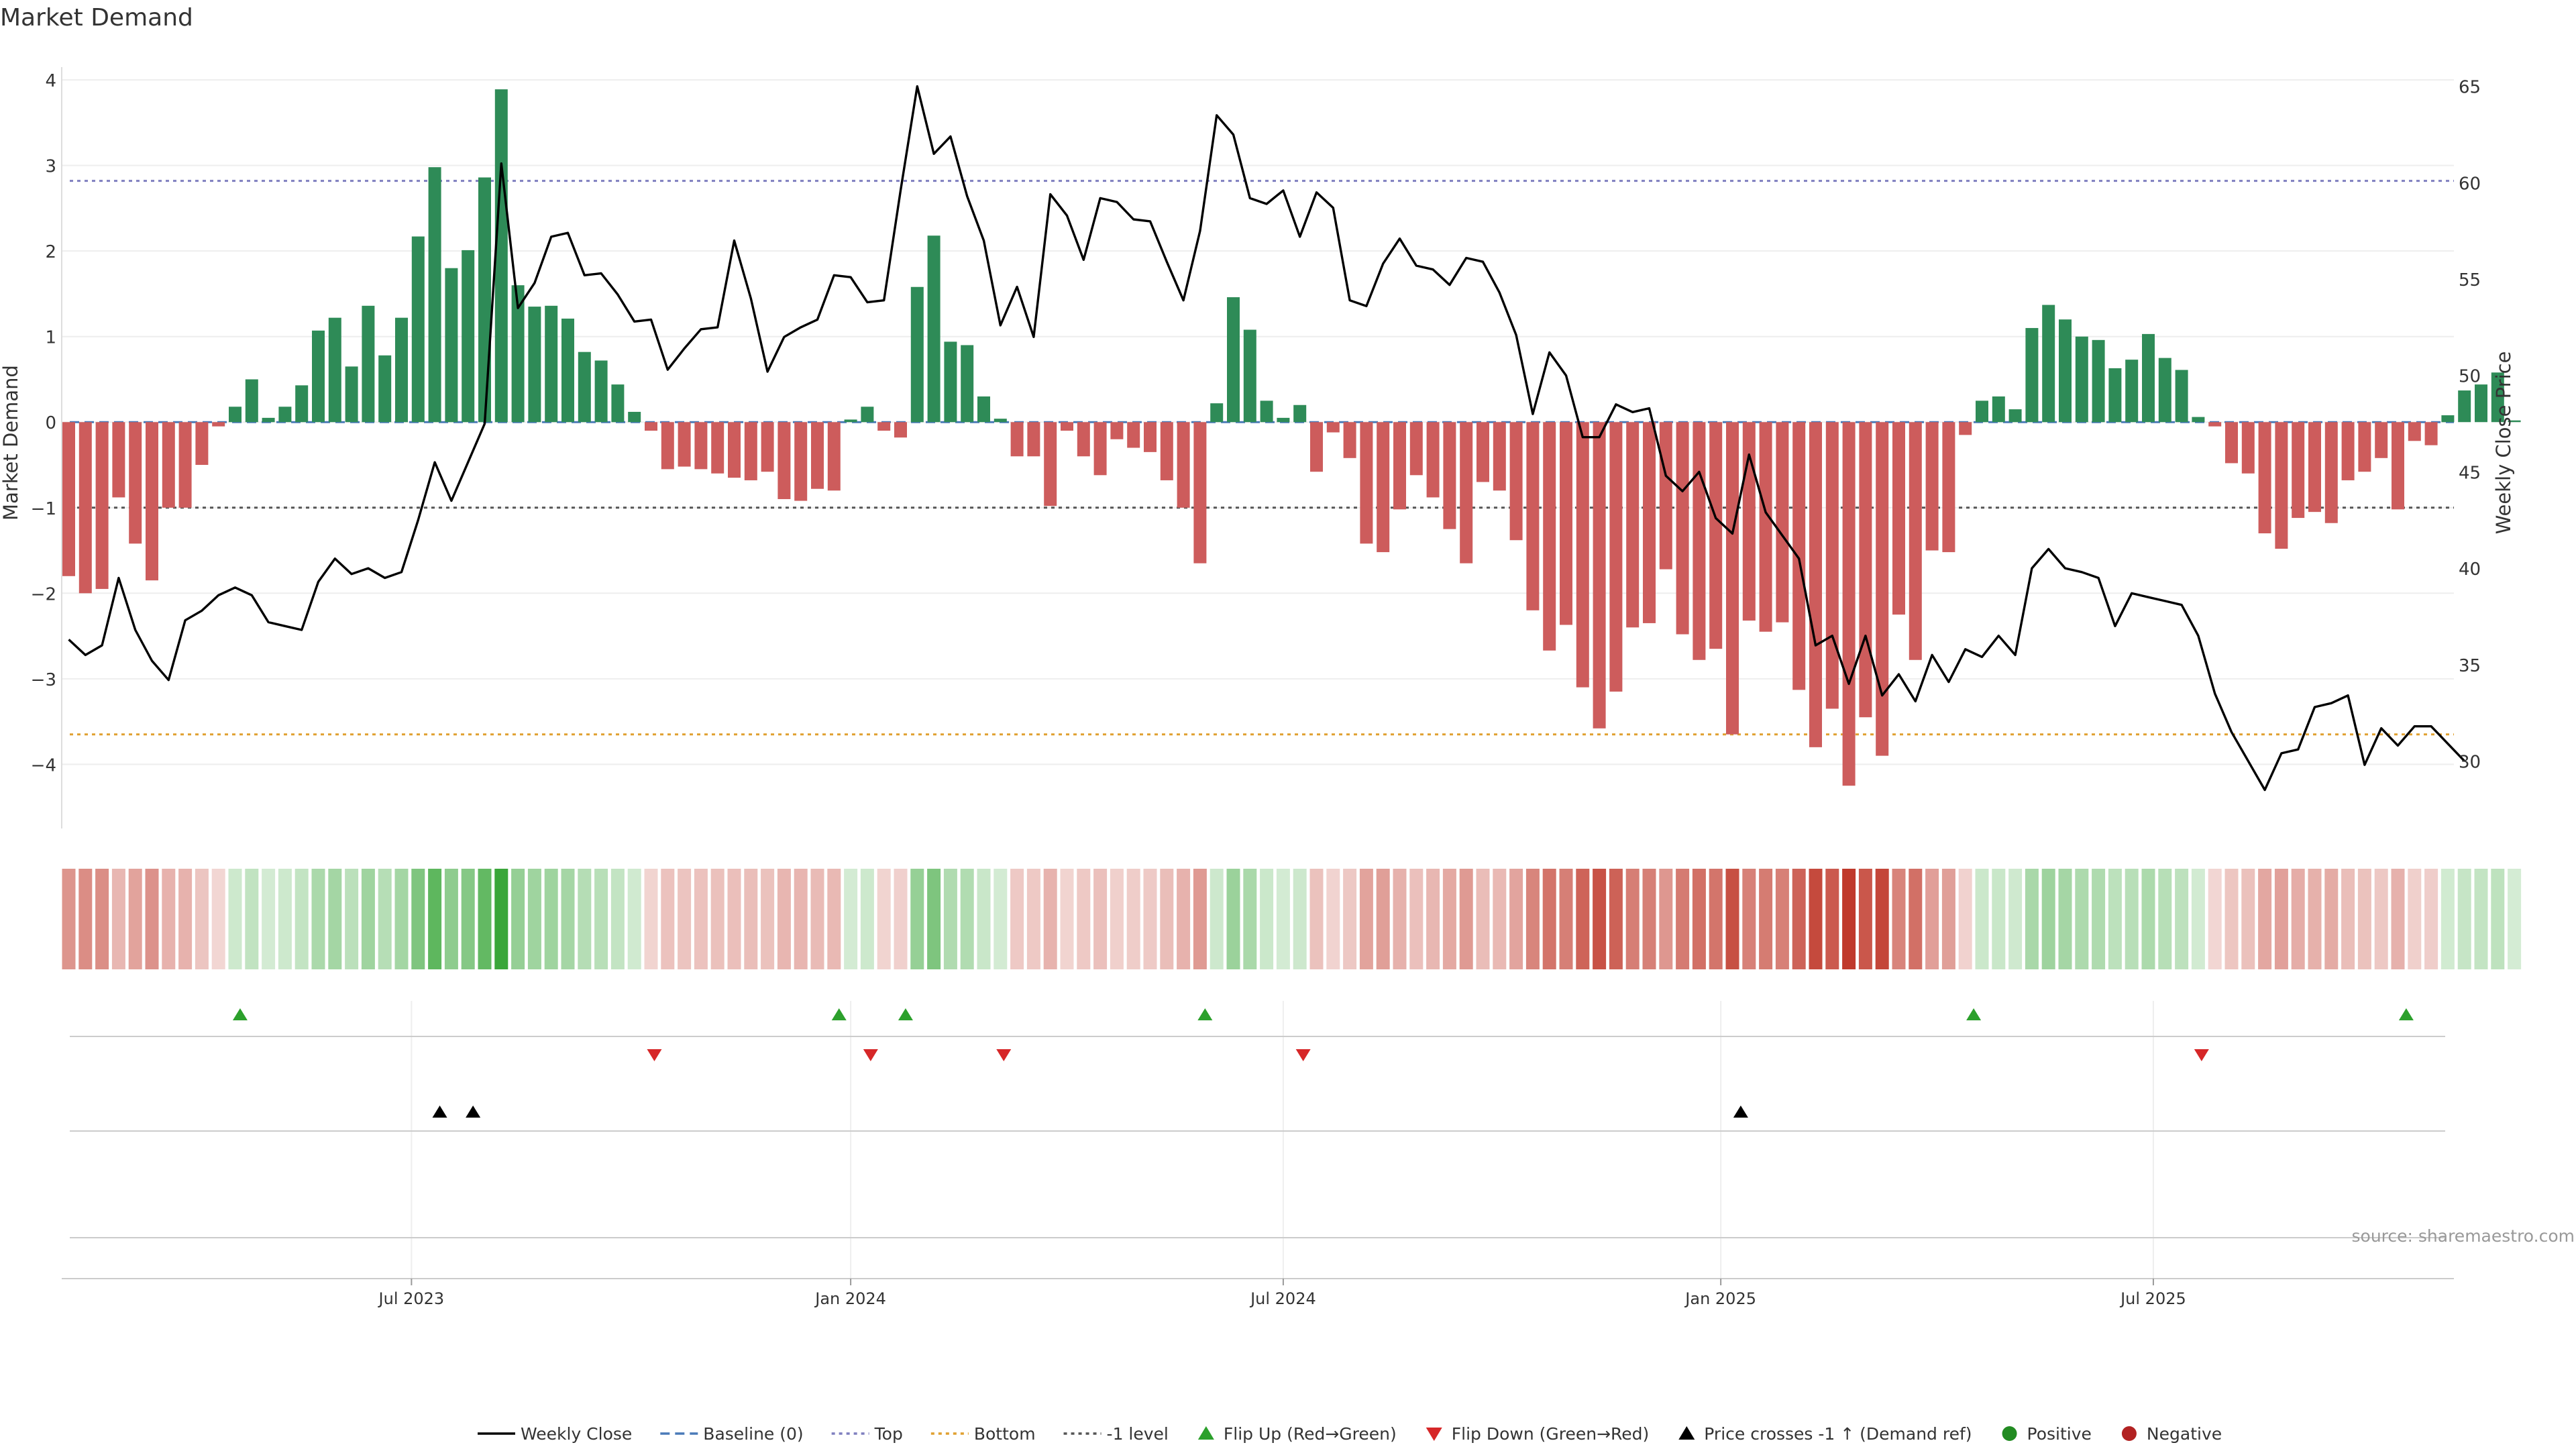 Image resolution: width=2576 pixels, height=1449 pixels. I want to click on left-tick-label: −1, so click(43, 509).